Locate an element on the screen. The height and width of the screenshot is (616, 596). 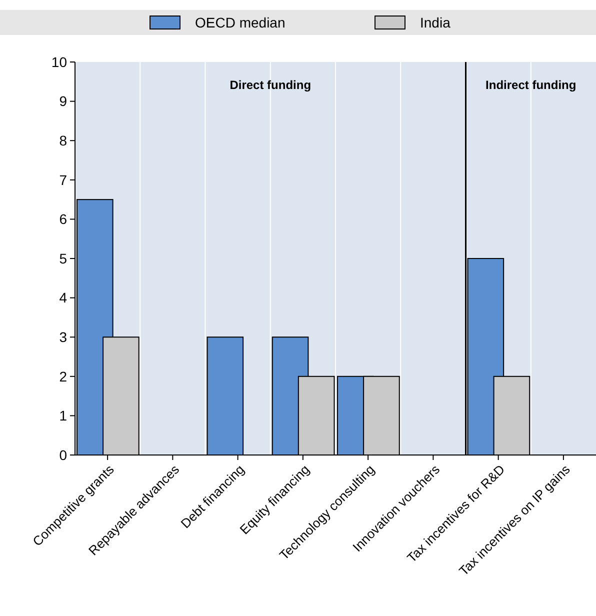
y-tick-label: 1 is located at coordinates (63, 416).